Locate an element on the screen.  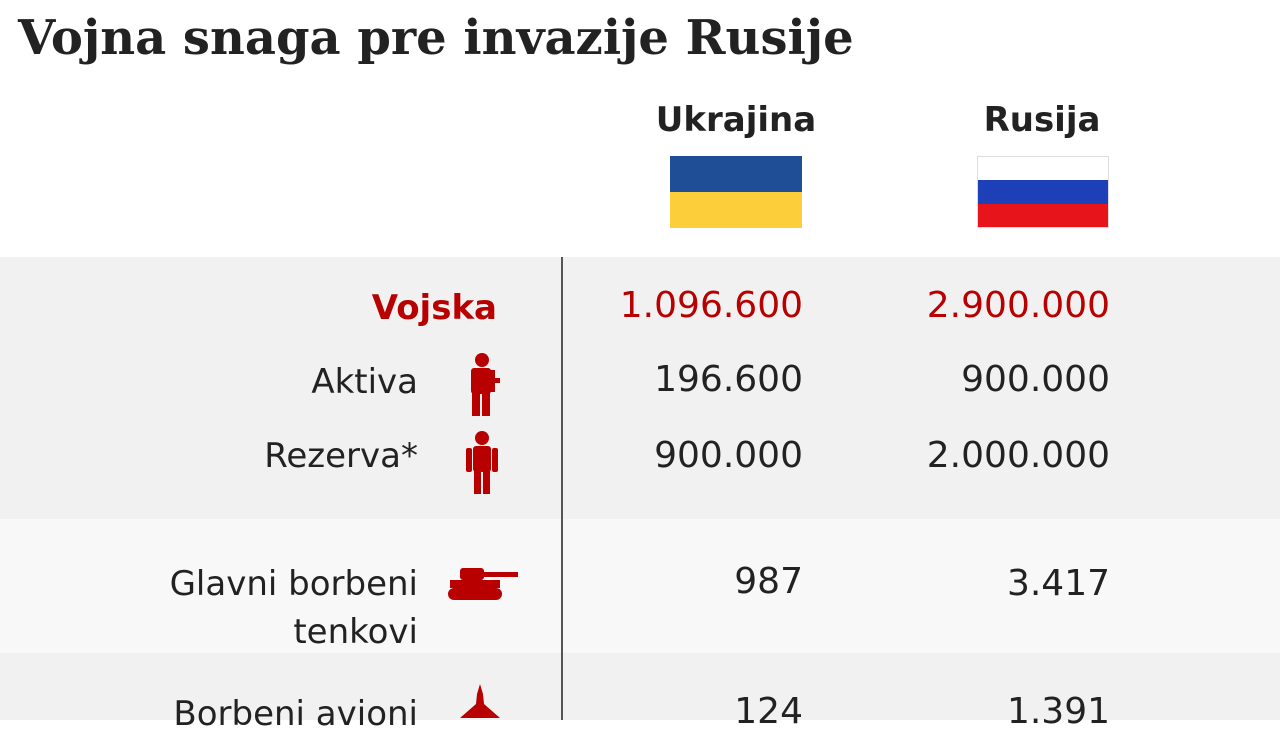
aircraft-section is located at coordinates (640, 686).